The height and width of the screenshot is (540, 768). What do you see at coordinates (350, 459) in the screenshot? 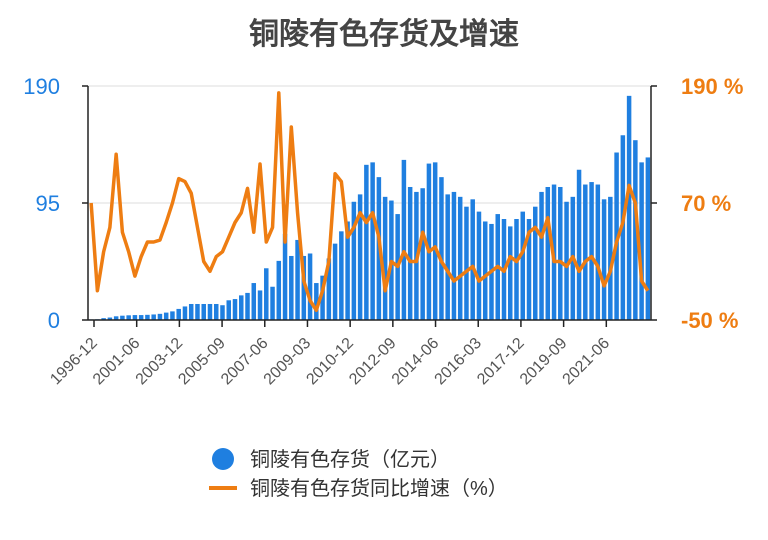
I see `legend-bar-label: 铜陵有色存货（亿元）` at bounding box center [350, 459].